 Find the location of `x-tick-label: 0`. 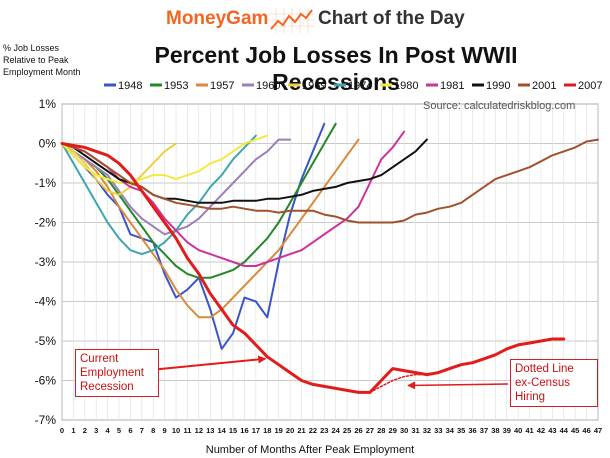

x-tick-label: 0 is located at coordinates (62, 430).